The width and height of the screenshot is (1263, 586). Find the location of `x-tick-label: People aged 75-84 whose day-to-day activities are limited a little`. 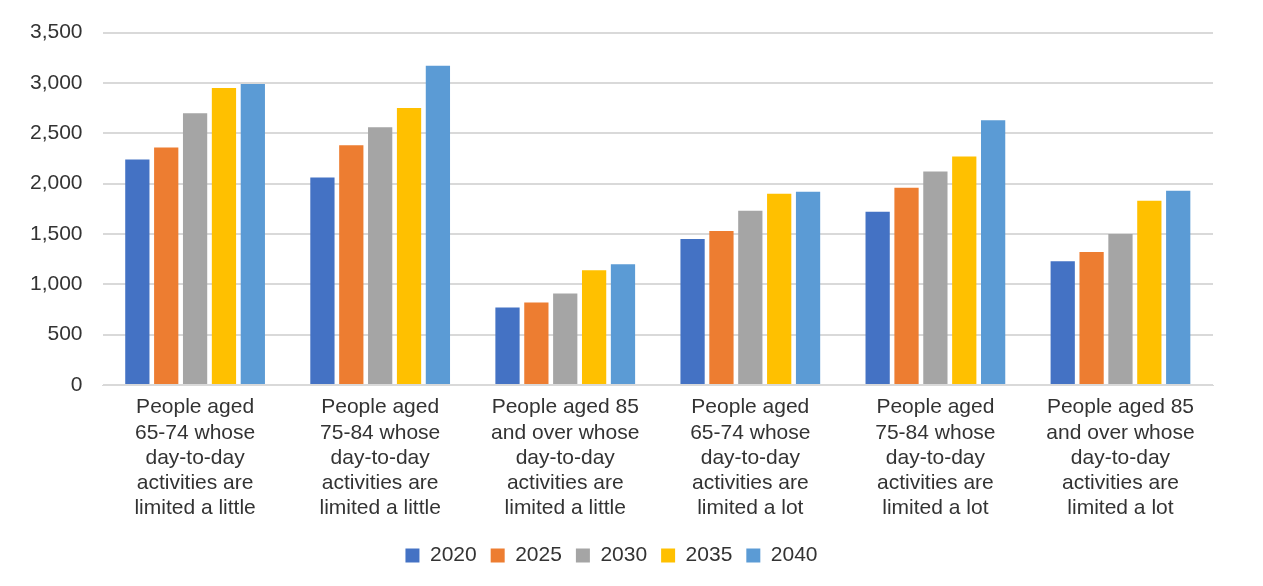

x-tick-label: People aged 75-84 whose day-to-day activities are limited a little is located at coordinates (380, 456).